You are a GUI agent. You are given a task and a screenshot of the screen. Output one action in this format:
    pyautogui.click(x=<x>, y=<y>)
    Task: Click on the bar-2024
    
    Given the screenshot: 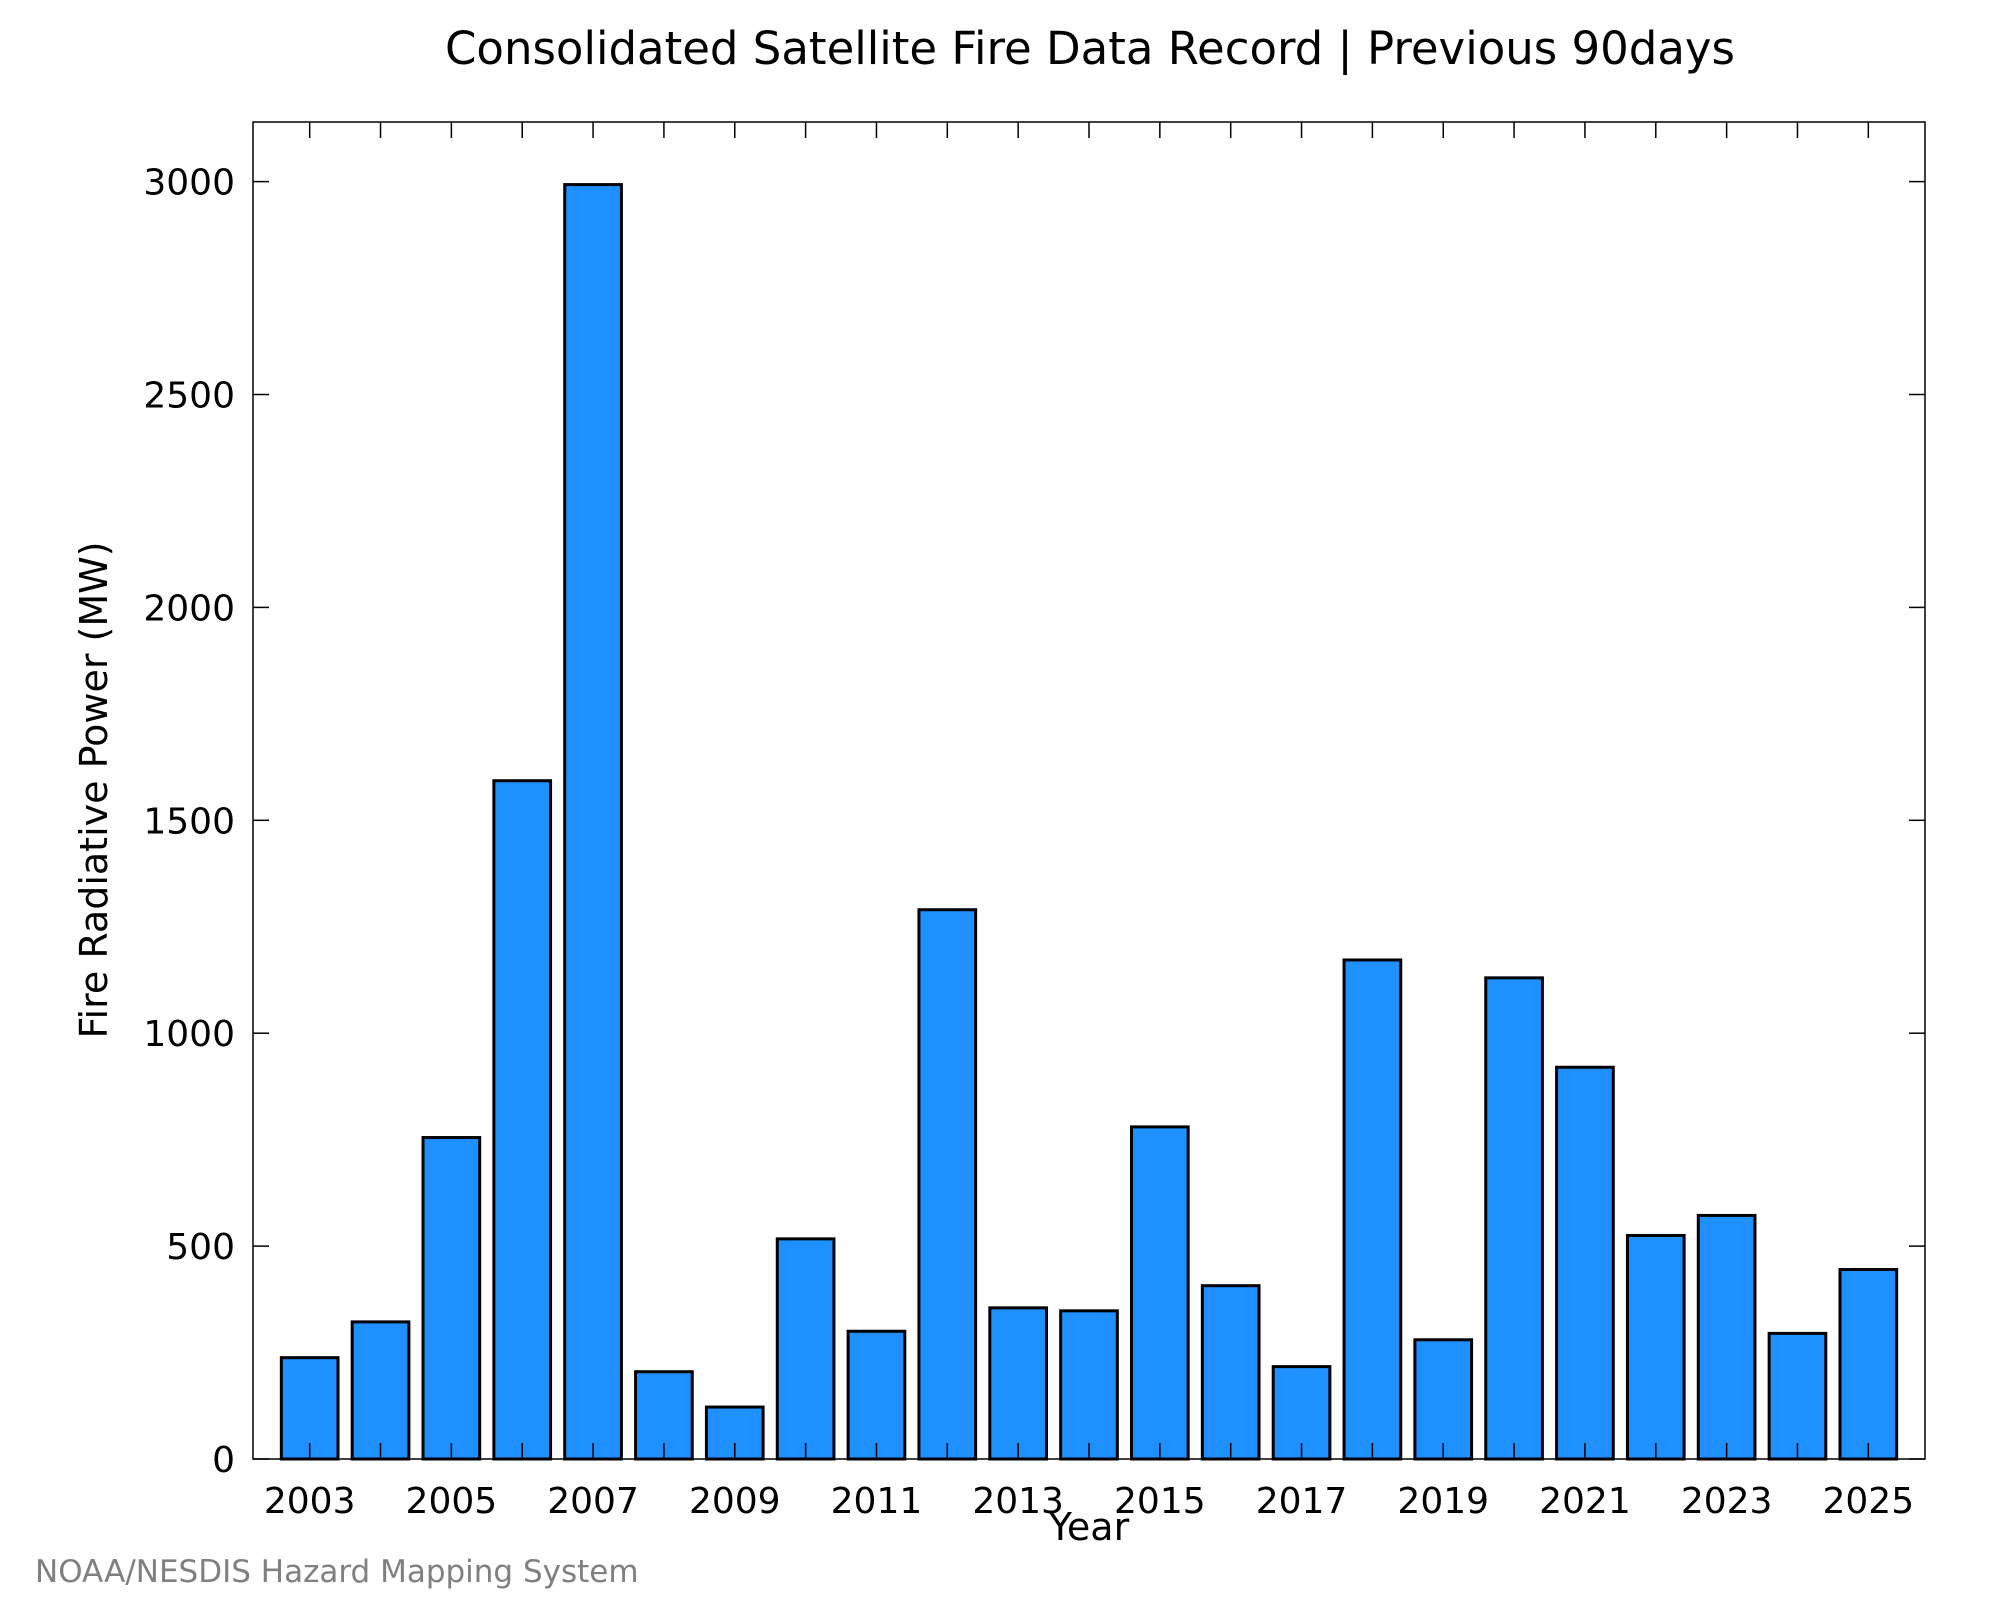 What is the action you would take?
    pyautogui.click(x=1797, y=1396)
    